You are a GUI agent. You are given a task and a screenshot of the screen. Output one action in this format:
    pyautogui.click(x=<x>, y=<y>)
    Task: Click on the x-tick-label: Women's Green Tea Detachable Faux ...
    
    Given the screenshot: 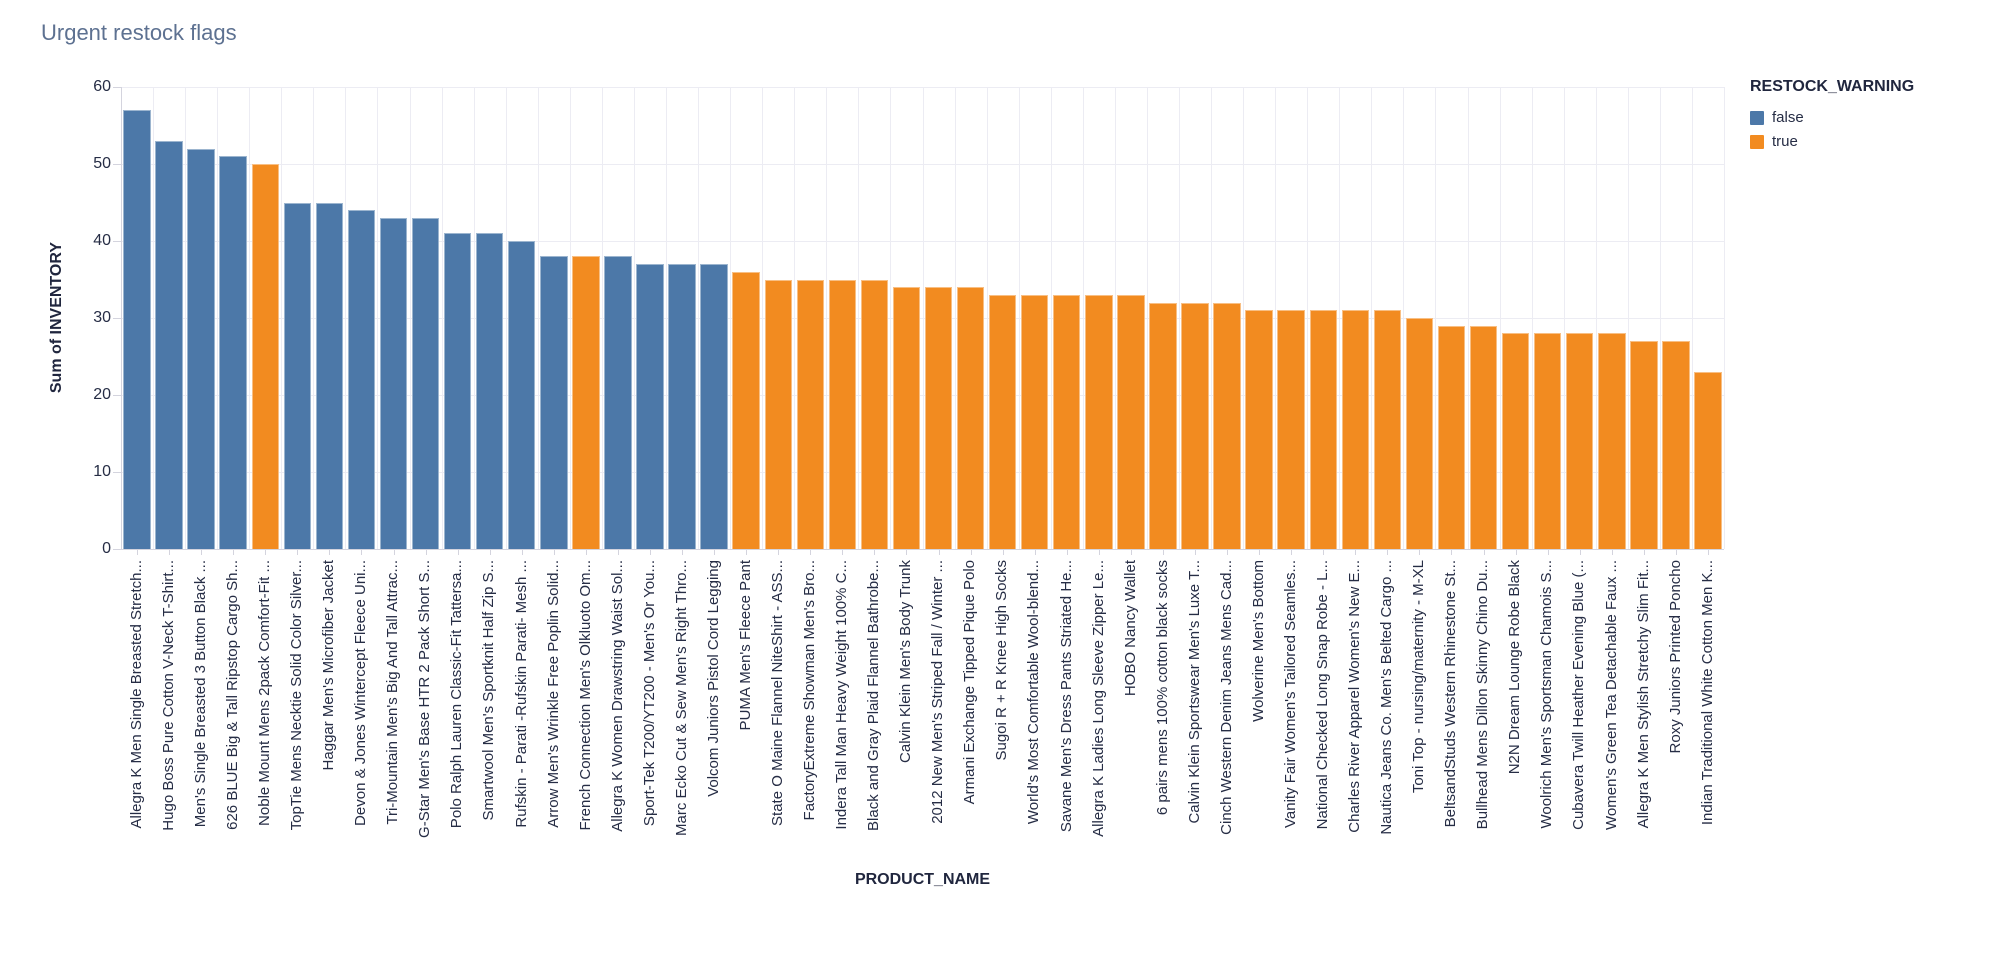 What is the action you would take?
    pyautogui.click(x=1612, y=735)
    